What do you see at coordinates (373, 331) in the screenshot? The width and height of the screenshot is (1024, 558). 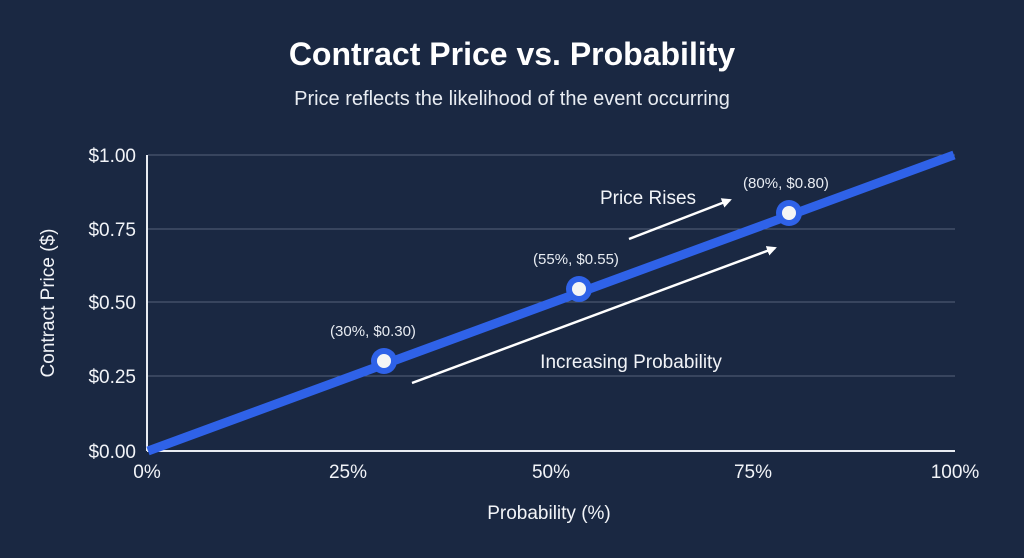 I see `point-label-30: (30%, $0.30)` at bounding box center [373, 331].